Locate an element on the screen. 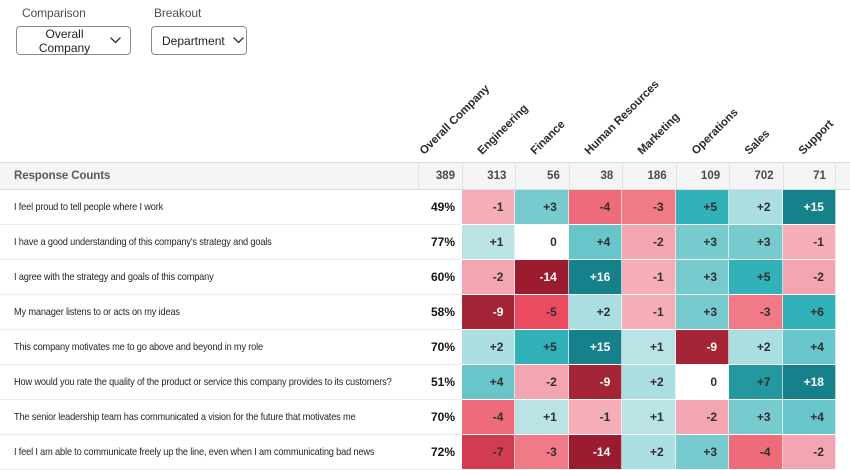  overall-score-cell: 58% is located at coordinates (440, 312).